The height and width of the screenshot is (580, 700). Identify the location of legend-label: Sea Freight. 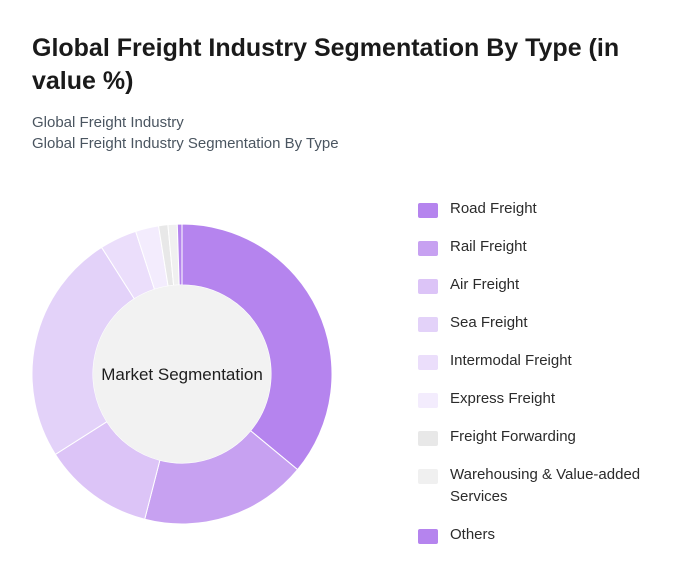
(489, 322).